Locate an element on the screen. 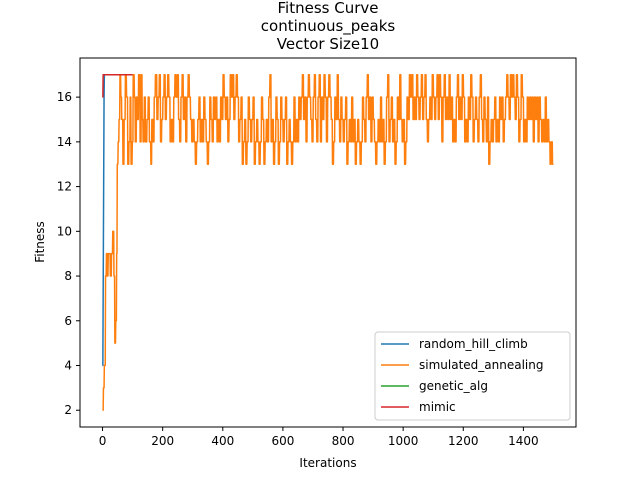 This screenshot has height=480, width=640. legend-label-simulated-annealing: simulated_annealing is located at coordinates (481, 365).